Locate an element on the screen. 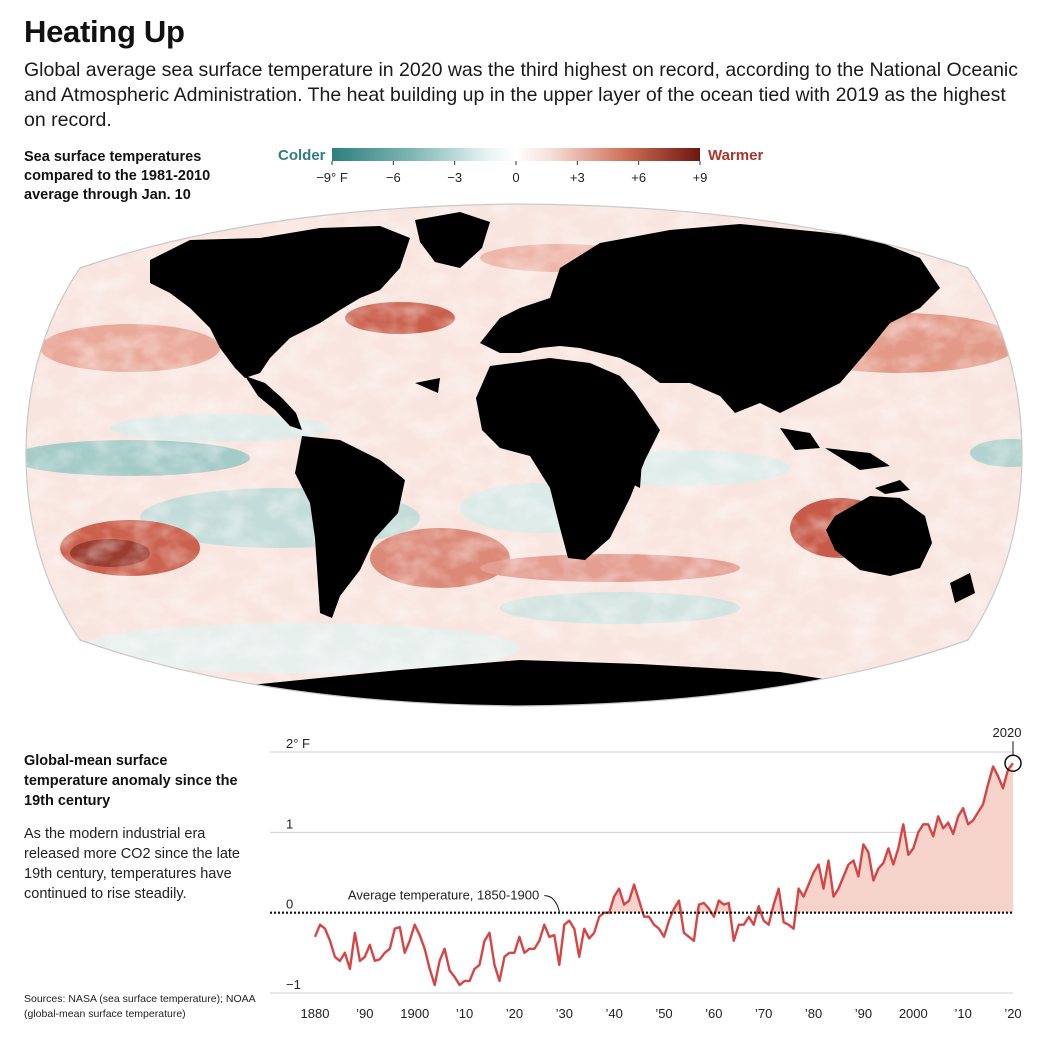 This screenshot has width=1052, height=1050. anomaly-line is located at coordinates (663, 874).